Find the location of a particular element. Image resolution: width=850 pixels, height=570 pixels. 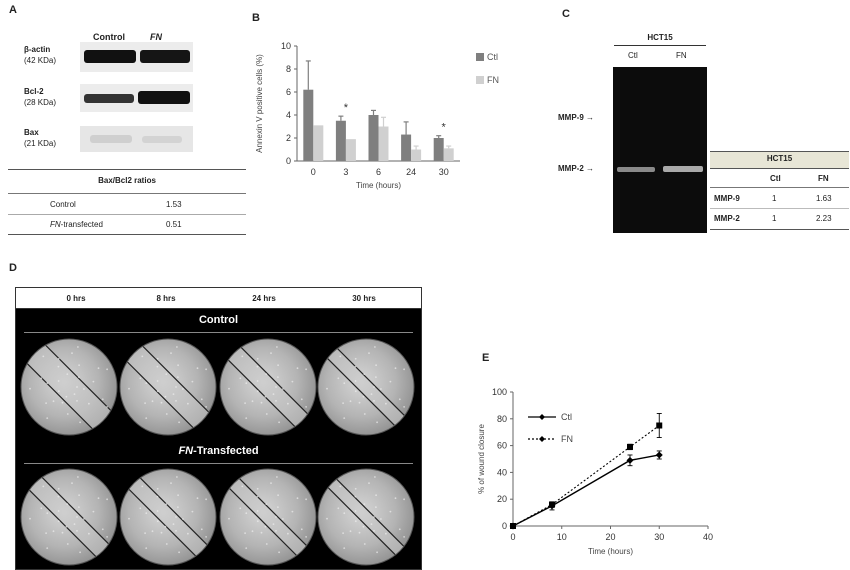

y-tick-label: 20 is located at coordinates (502, 499).